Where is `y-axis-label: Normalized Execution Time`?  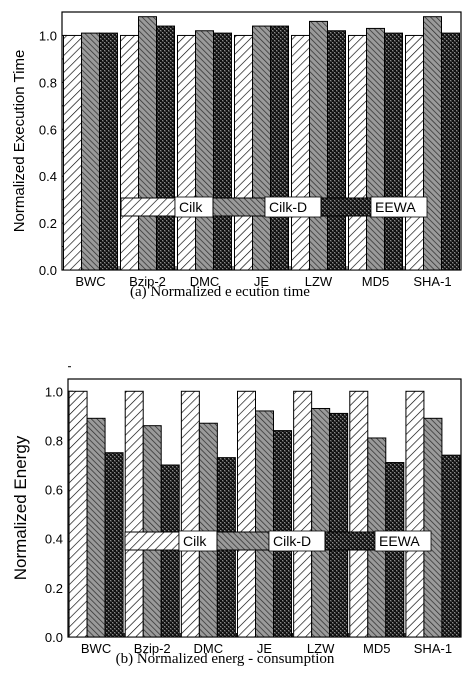
y-axis-label: Normalized Execution Time is located at coordinates (19, 141).